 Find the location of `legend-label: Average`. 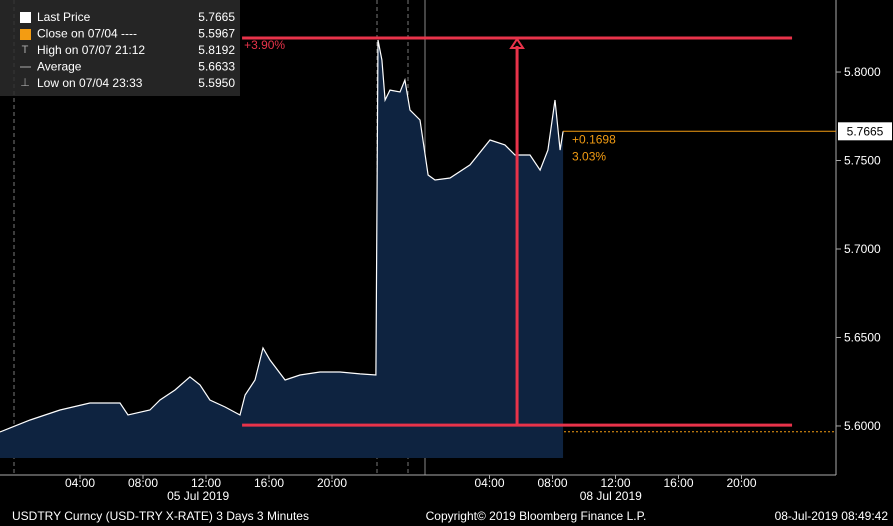

legend-label: Average is located at coordinates (59, 67).